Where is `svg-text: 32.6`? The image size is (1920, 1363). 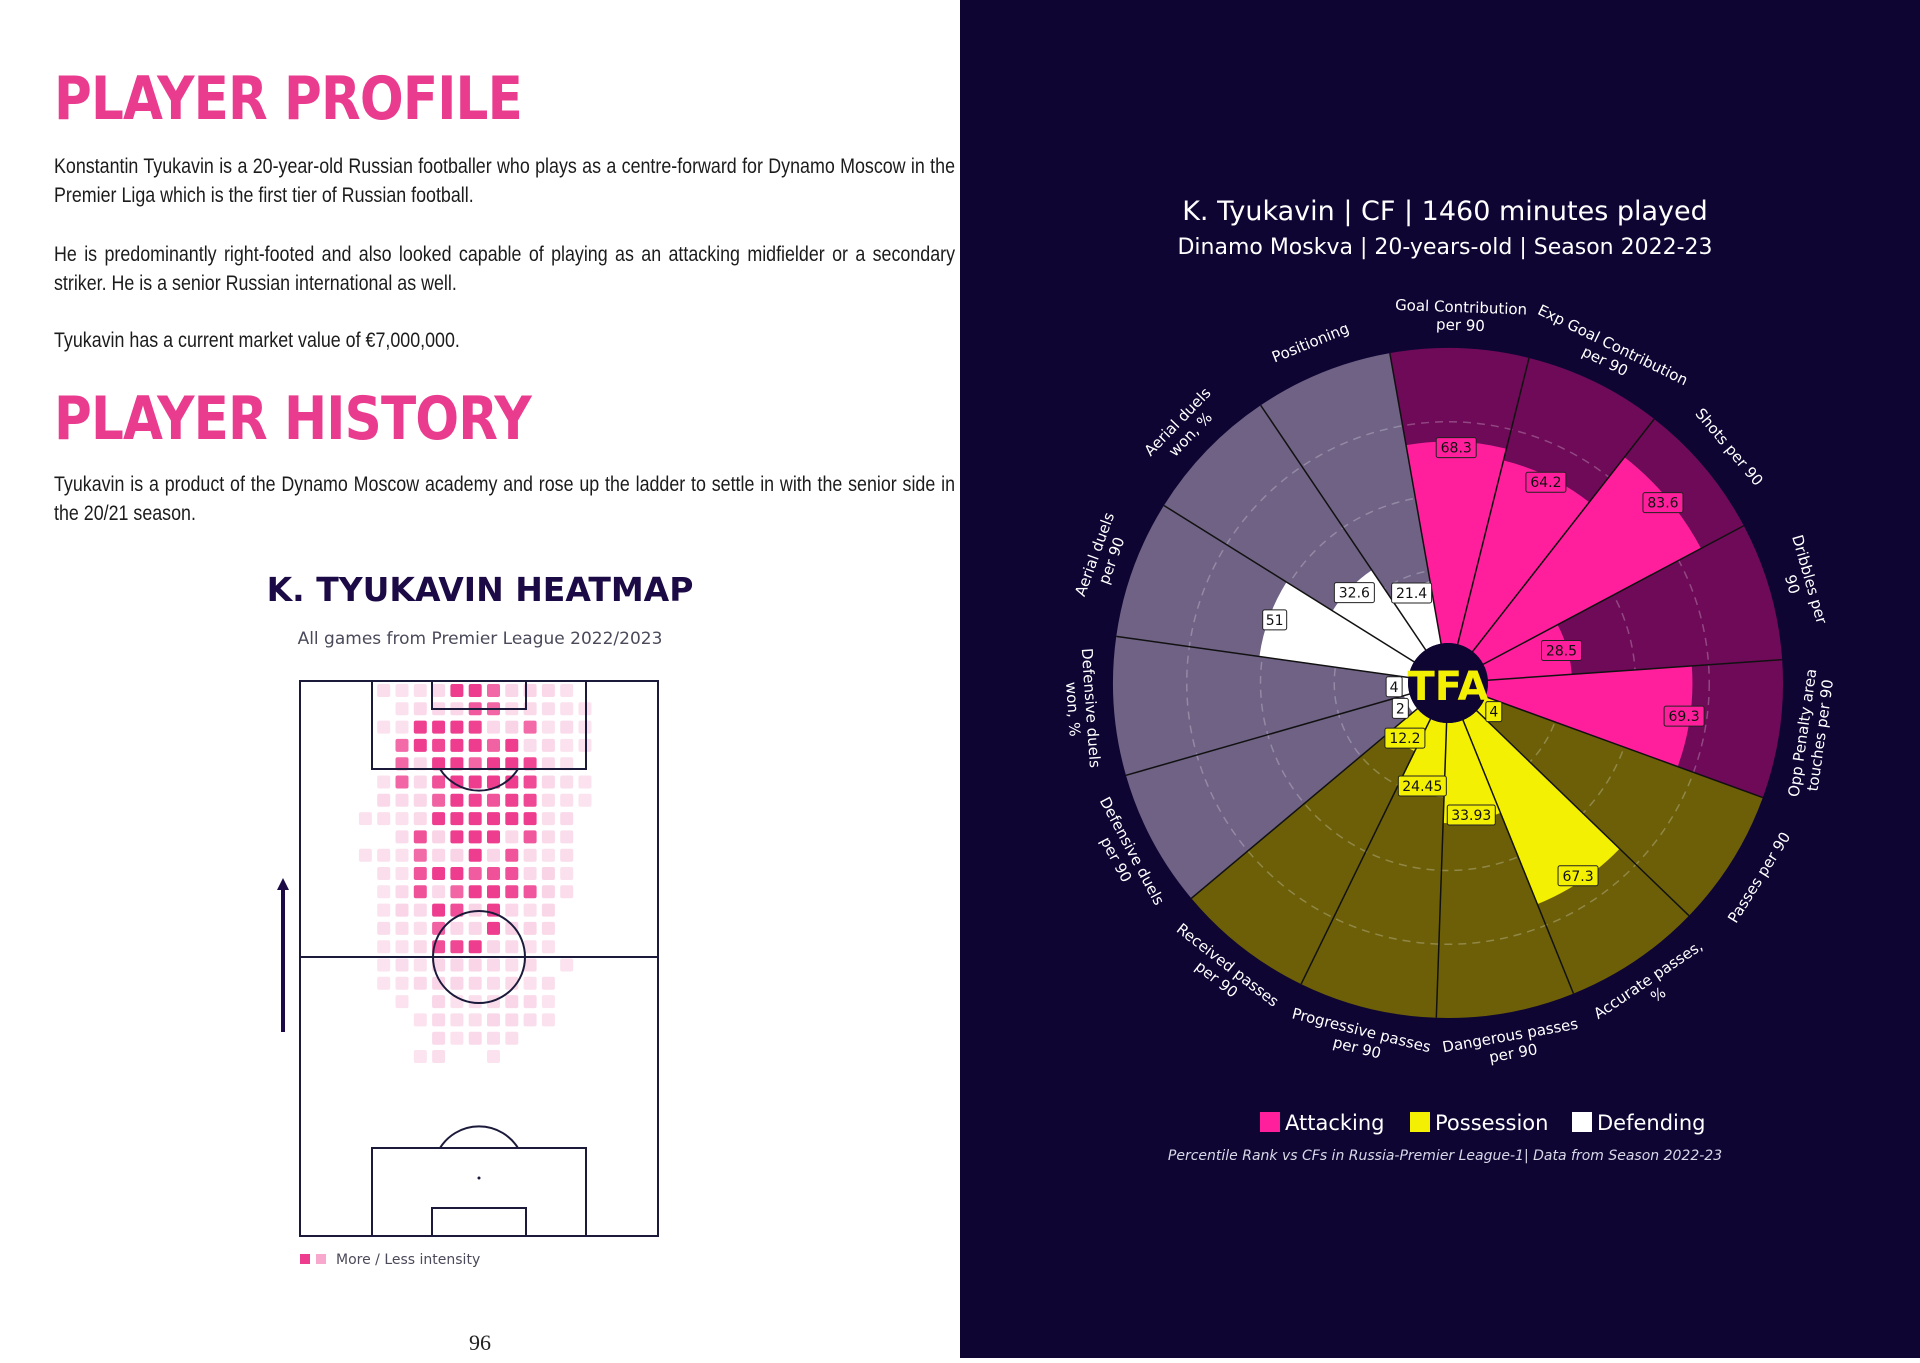 svg-text: 32.6 is located at coordinates (1354, 594).